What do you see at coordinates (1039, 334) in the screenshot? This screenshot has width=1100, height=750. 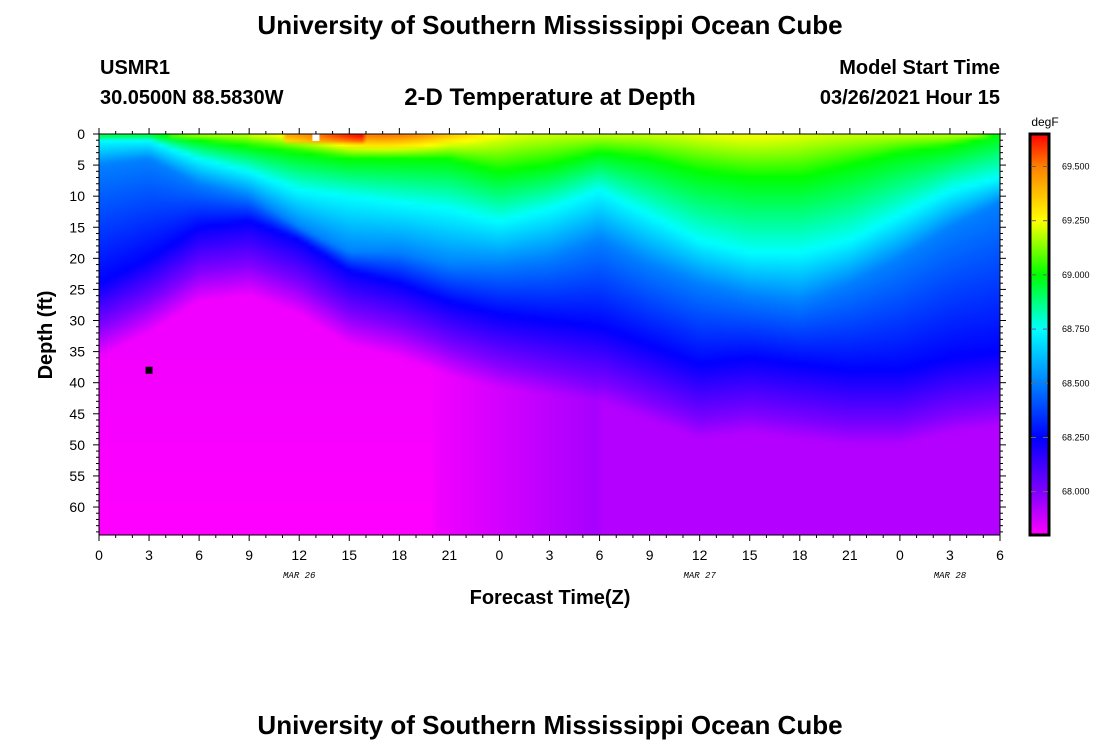 I see `colorbar-gradient` at bounding box center [1039, 334].